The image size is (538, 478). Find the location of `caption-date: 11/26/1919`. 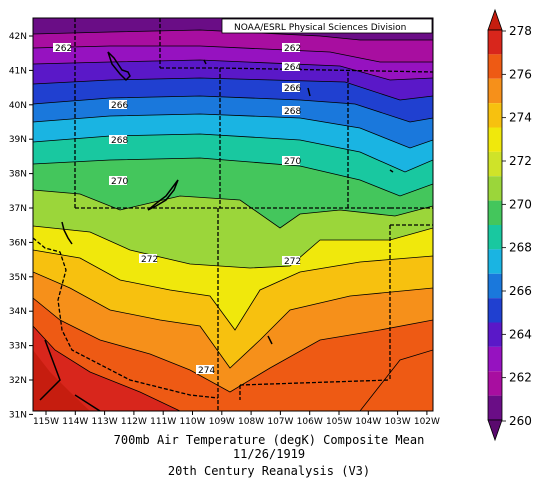

caption-date: 11/26/1919 is located at coordinates (269, 454).